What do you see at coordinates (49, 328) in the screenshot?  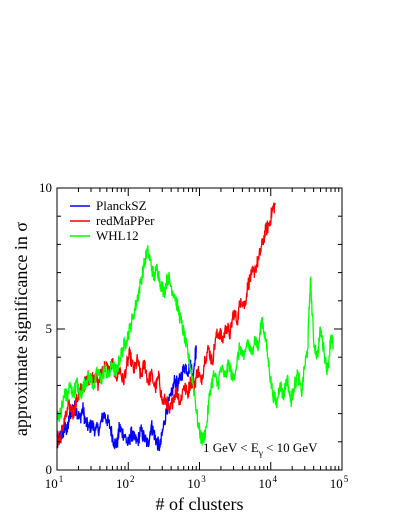 I see `y-tick-label: 5` at bounding box center [49, 328].